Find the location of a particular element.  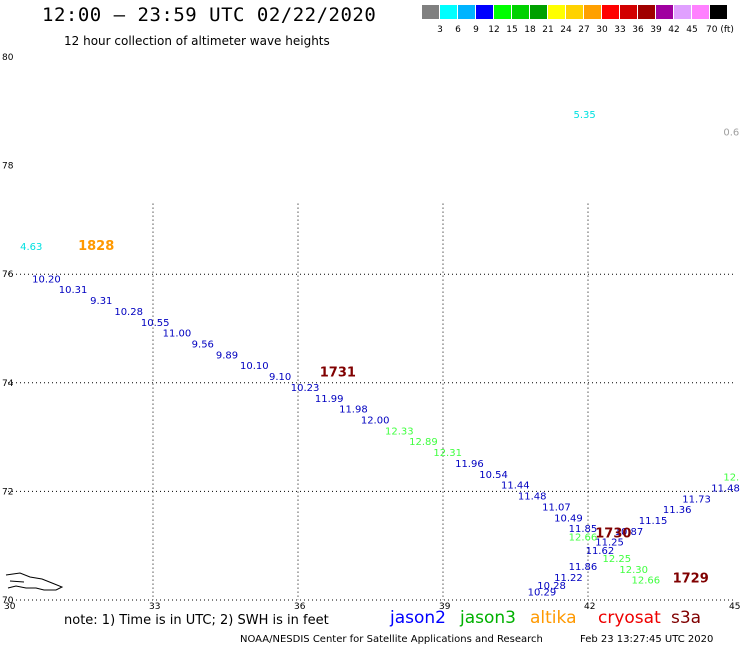

legend-altika: altika is located at coordinates (553, 618).